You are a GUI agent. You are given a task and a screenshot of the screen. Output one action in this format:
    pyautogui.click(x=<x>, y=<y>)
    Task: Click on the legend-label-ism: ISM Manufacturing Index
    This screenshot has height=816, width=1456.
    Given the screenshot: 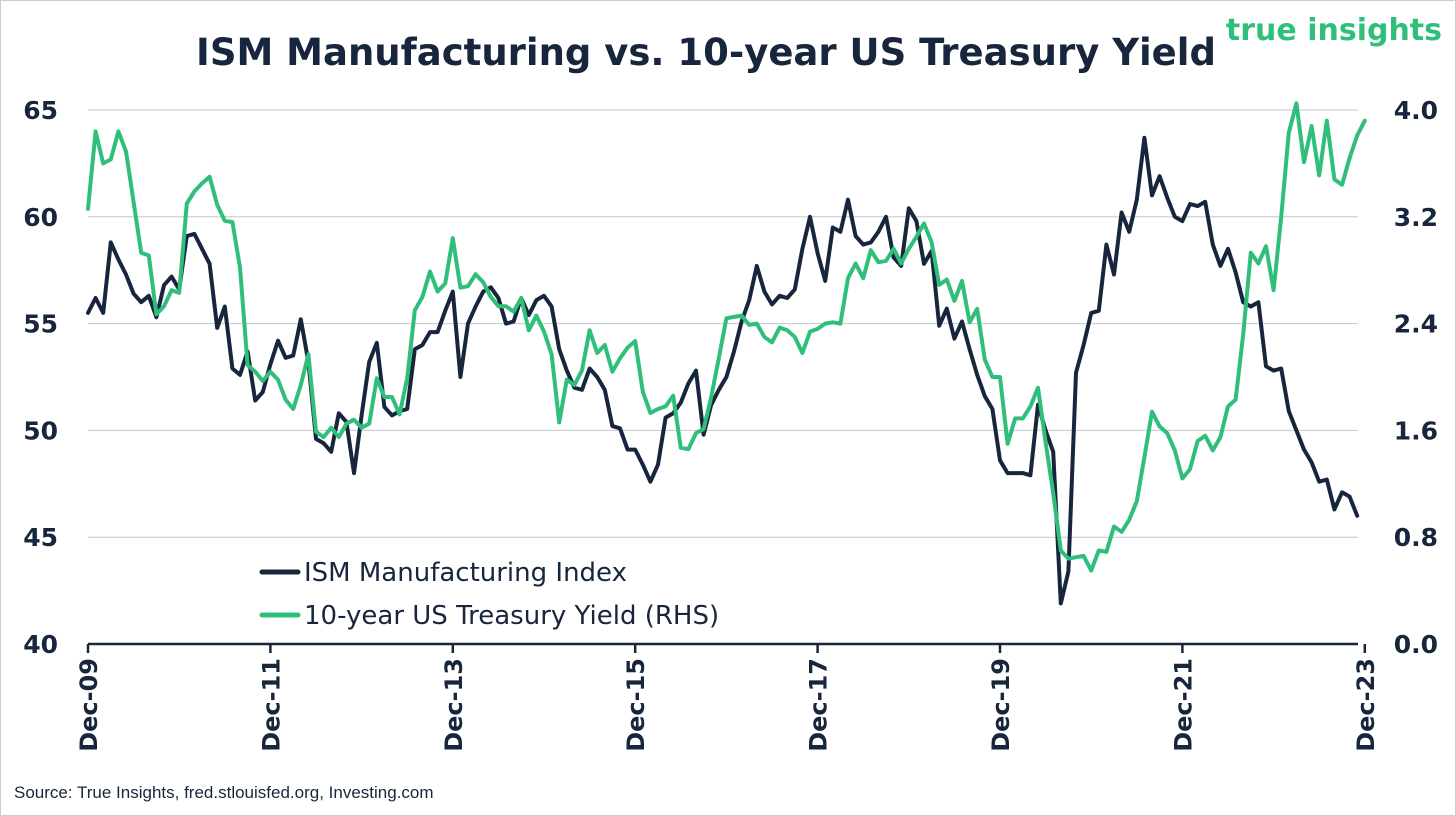 What is the action you would take?
    pyautogui.click(x=465, y=573)
    